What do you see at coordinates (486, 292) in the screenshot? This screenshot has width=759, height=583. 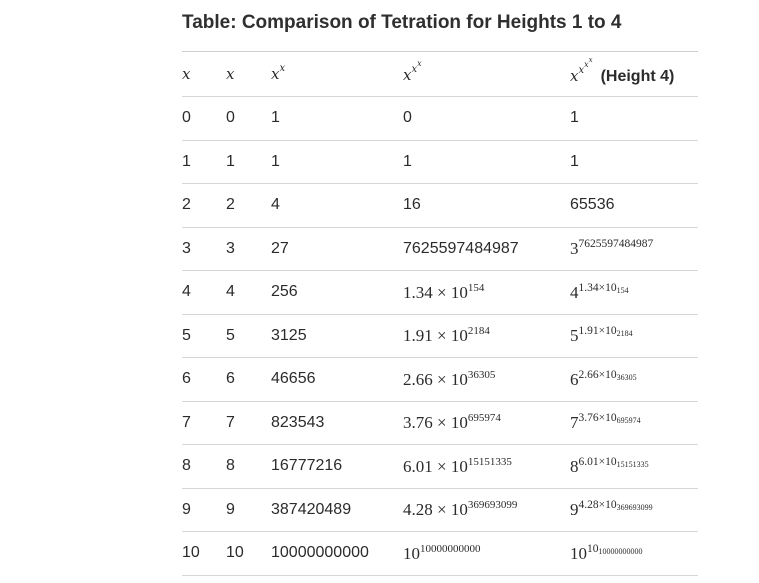 I see `cell-height-3: 1.34 × 10154` at bounding box center [486, 292].